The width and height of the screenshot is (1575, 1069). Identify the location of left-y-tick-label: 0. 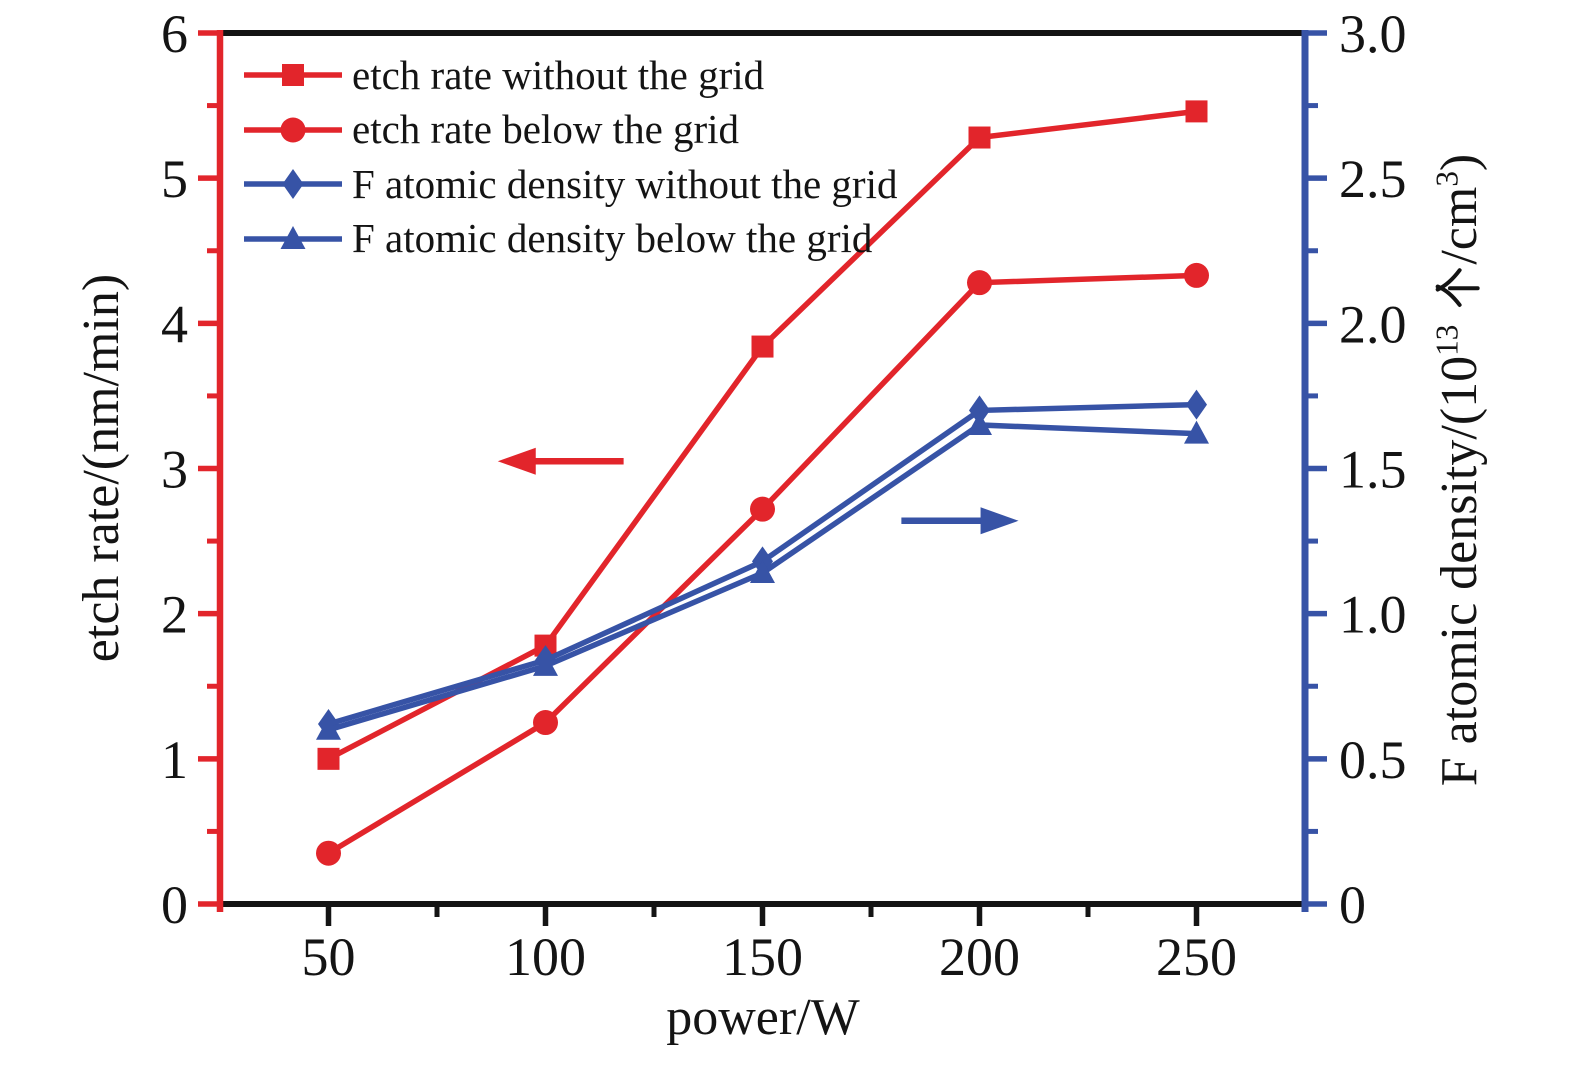
(174, 905).